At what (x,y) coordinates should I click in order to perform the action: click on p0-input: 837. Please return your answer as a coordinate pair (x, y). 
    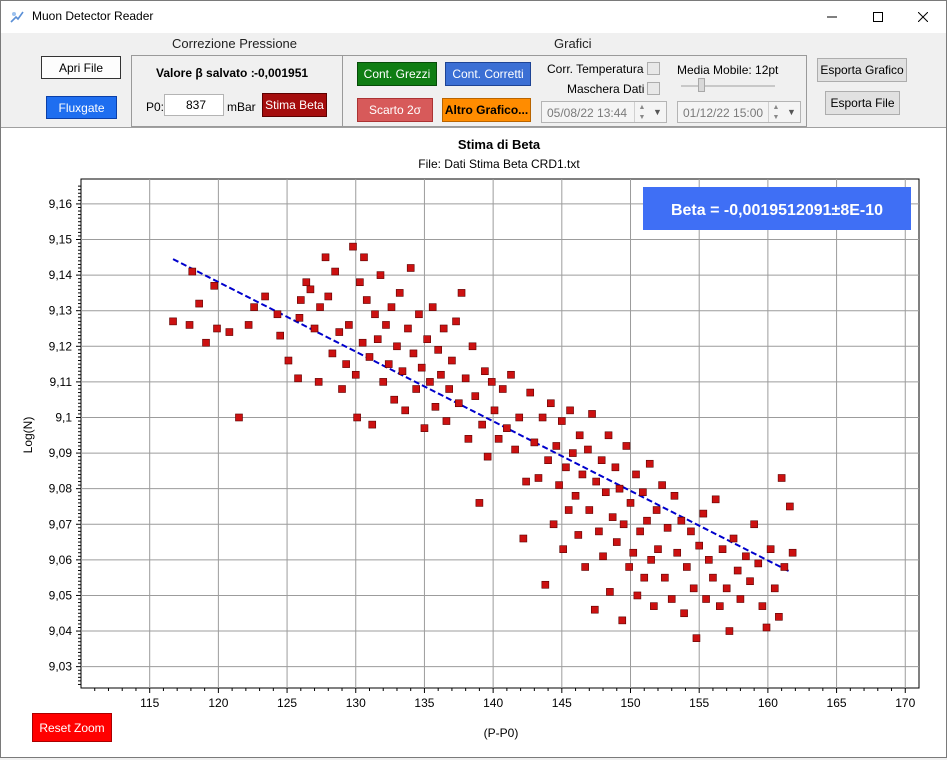
    Looking at the image, I should click on (194, 105).